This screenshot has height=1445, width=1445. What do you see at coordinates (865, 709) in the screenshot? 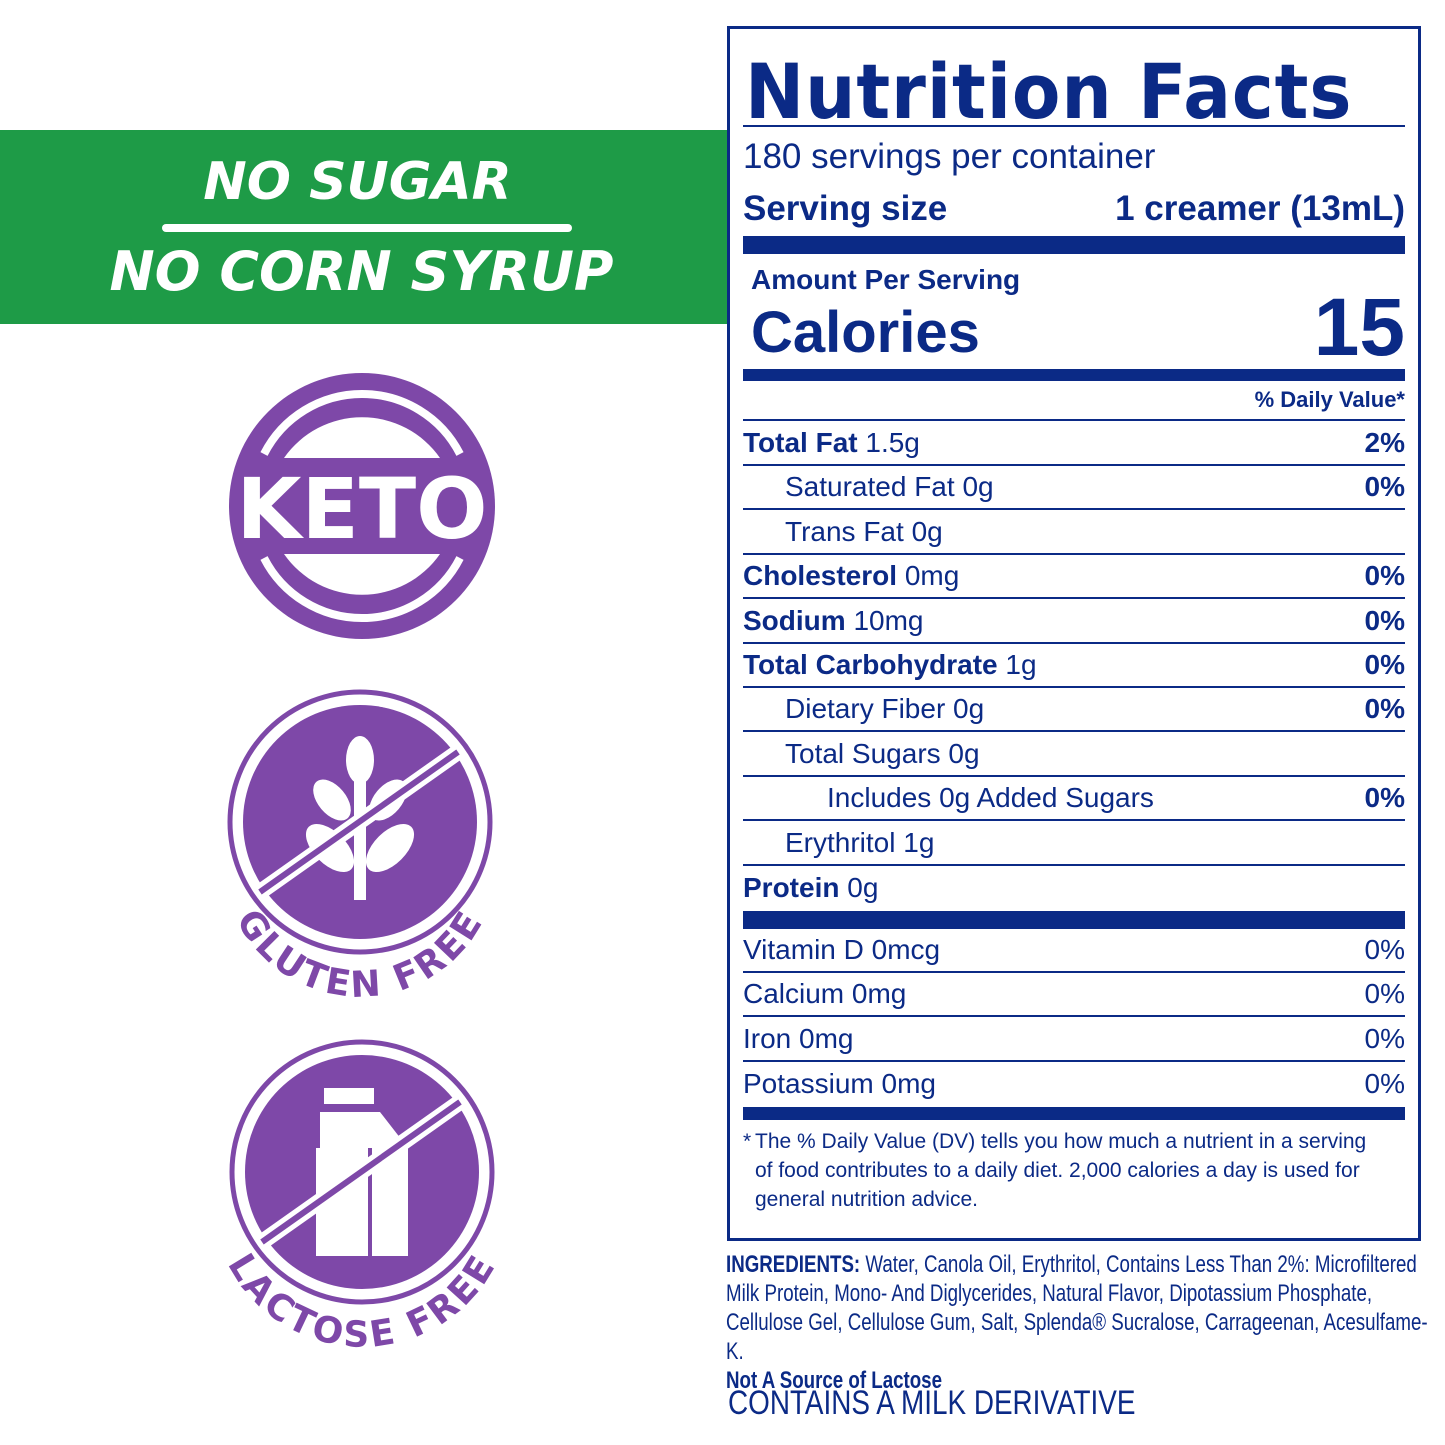
I see `nutrient-label: Dietary Fiber` at bounding box center [865, 709].